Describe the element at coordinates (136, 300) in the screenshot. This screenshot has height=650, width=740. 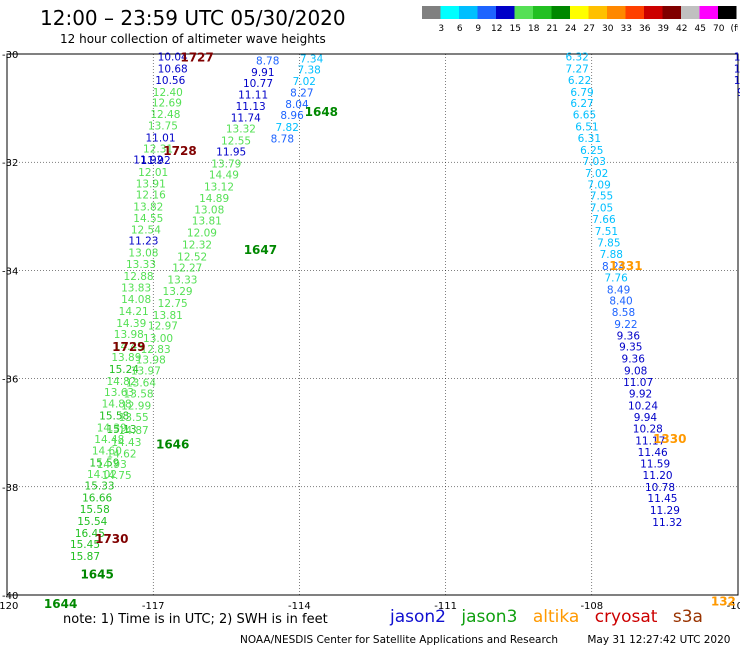
I see `data-point-label: 14.08` at that location.